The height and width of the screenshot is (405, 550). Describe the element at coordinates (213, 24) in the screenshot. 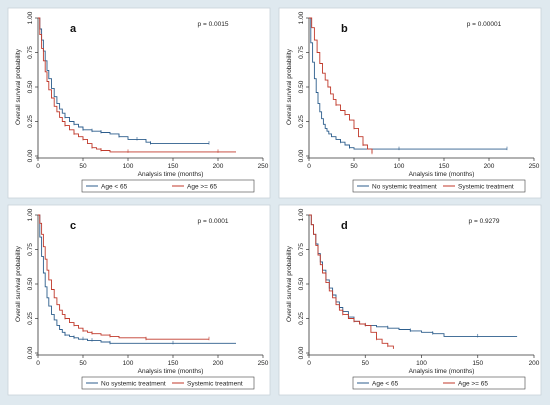

I see `p-value: p = 0.0015` at that location.